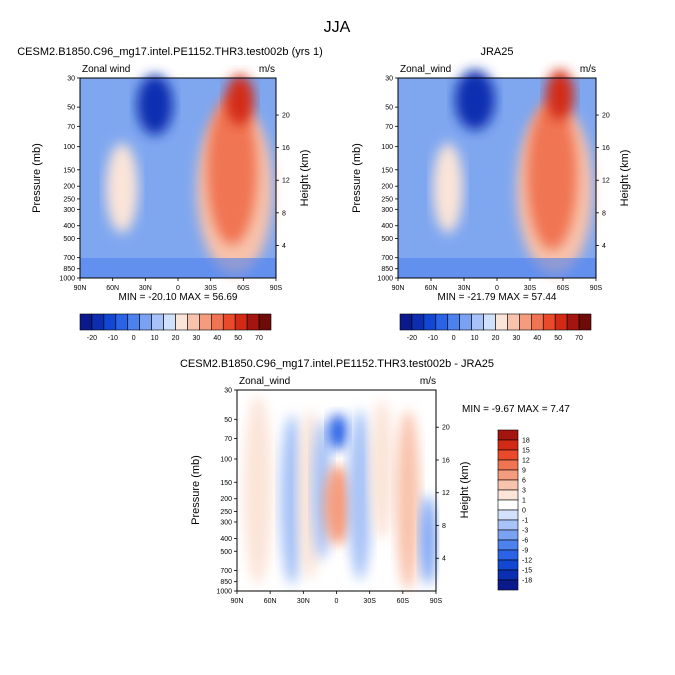  Describe the element at coordinates (224, 592) in the screenshot. I see `y-tick-label: 1000` at that location.